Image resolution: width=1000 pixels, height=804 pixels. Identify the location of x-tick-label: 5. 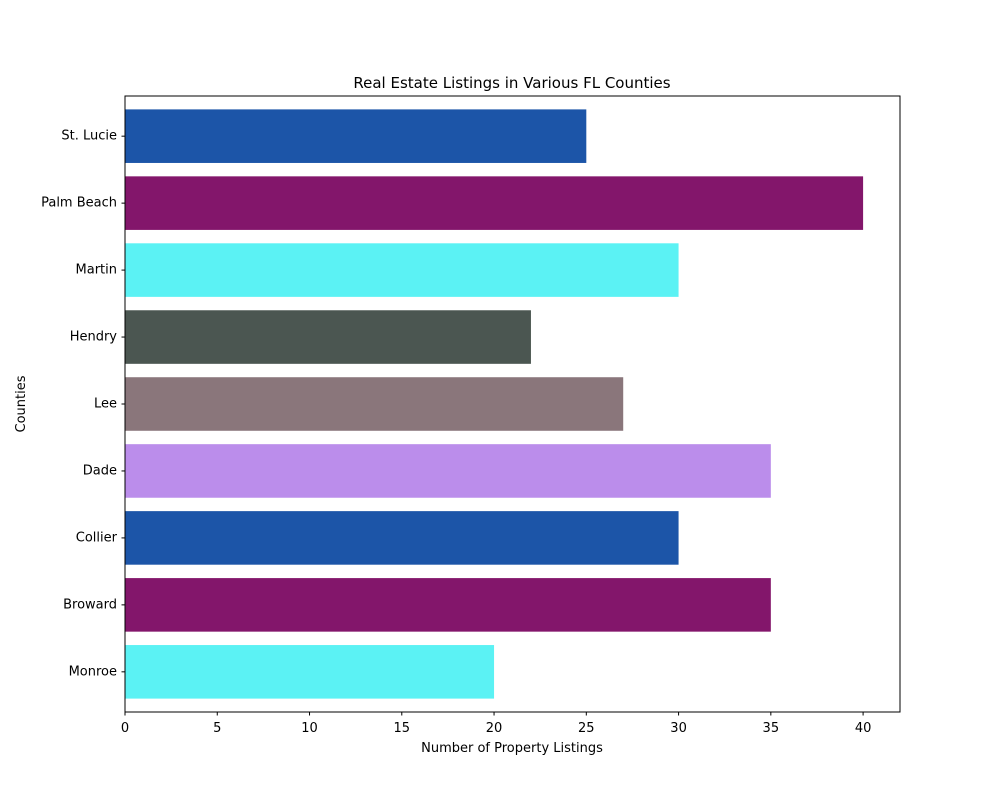
(217, 728).